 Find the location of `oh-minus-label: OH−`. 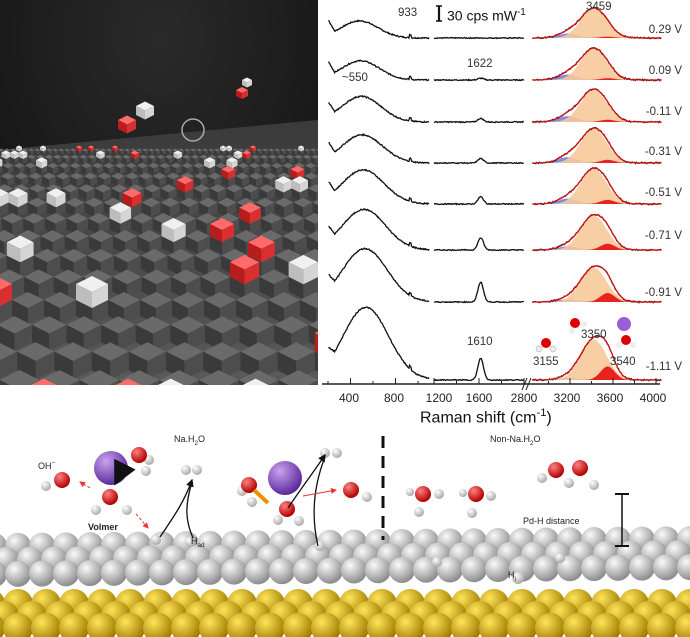

oh-minus-label: OH− is located at coordinates (47, 465).